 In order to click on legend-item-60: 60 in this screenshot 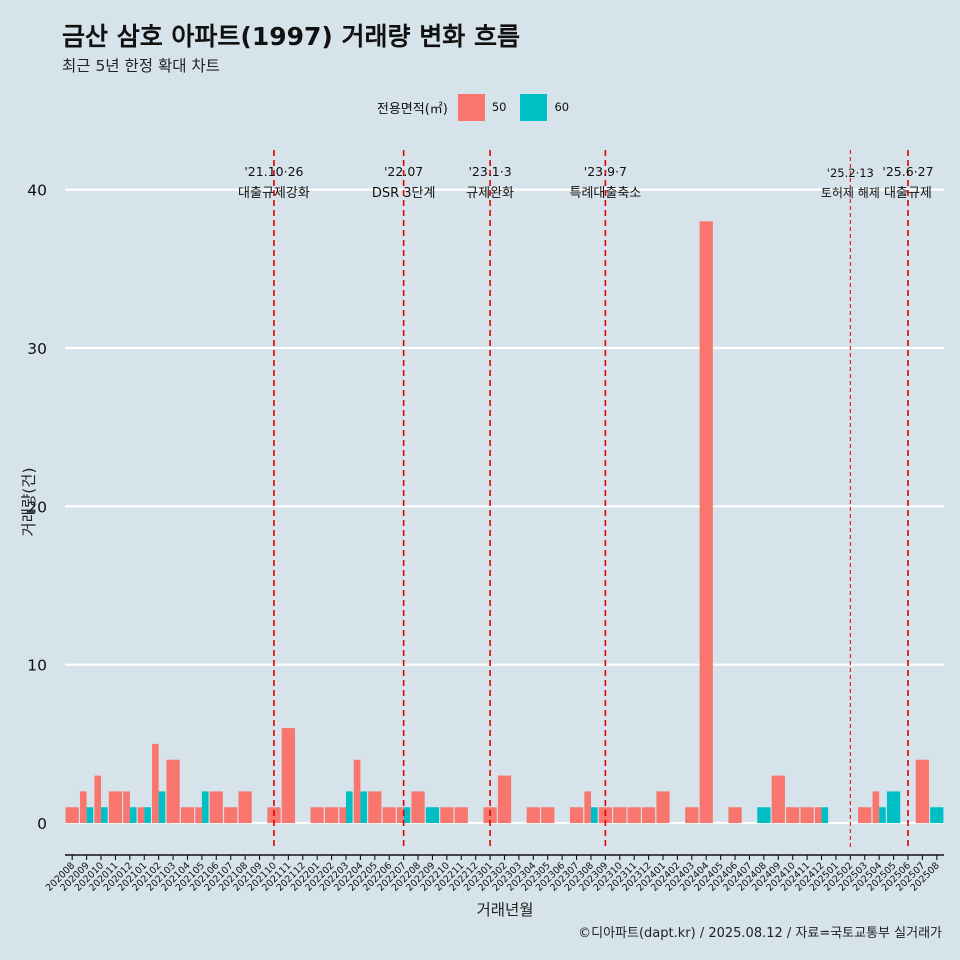, I will do `click(547, 107)`.